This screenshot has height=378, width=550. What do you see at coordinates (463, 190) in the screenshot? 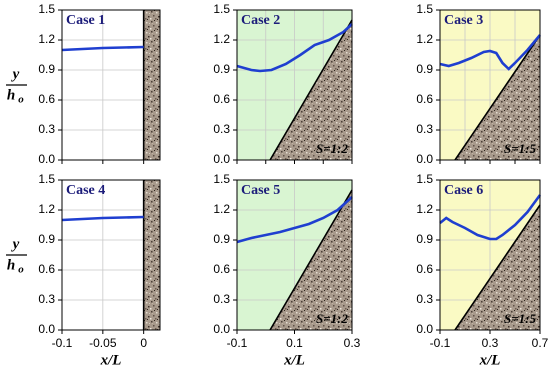
I see `panel-title: Case 6` at bounding box center [463, 190].